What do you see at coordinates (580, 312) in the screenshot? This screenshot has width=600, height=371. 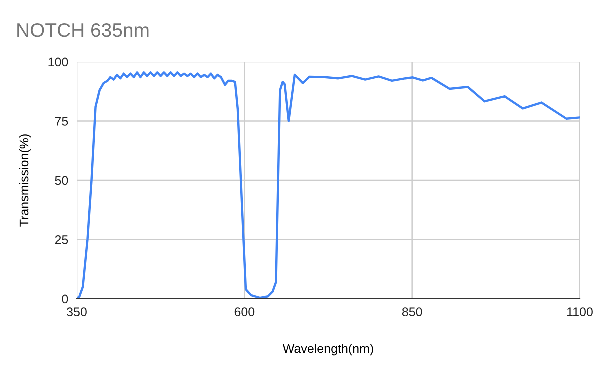 I see `x-tick-label: 1100` at bounding box center [580, 312].